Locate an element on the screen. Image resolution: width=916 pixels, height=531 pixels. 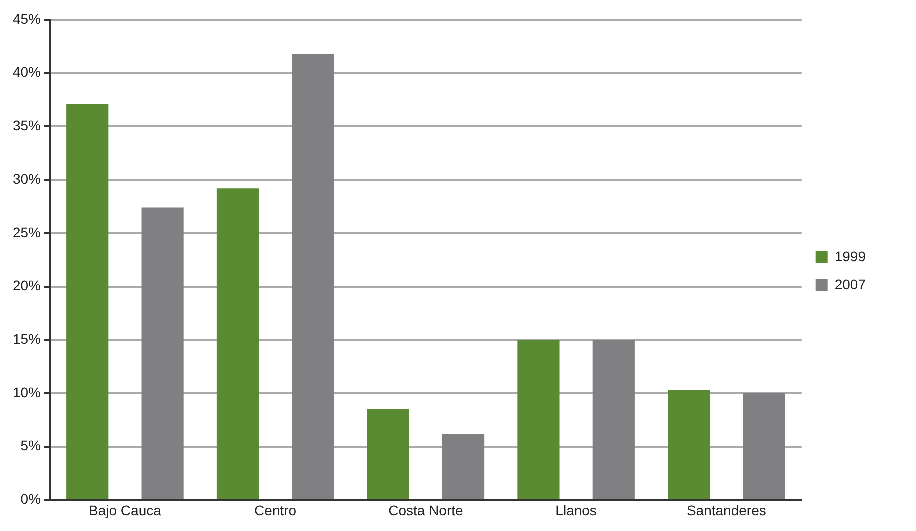
x-tick-label: Bajo Cauca is located at coordinates (125, 510).